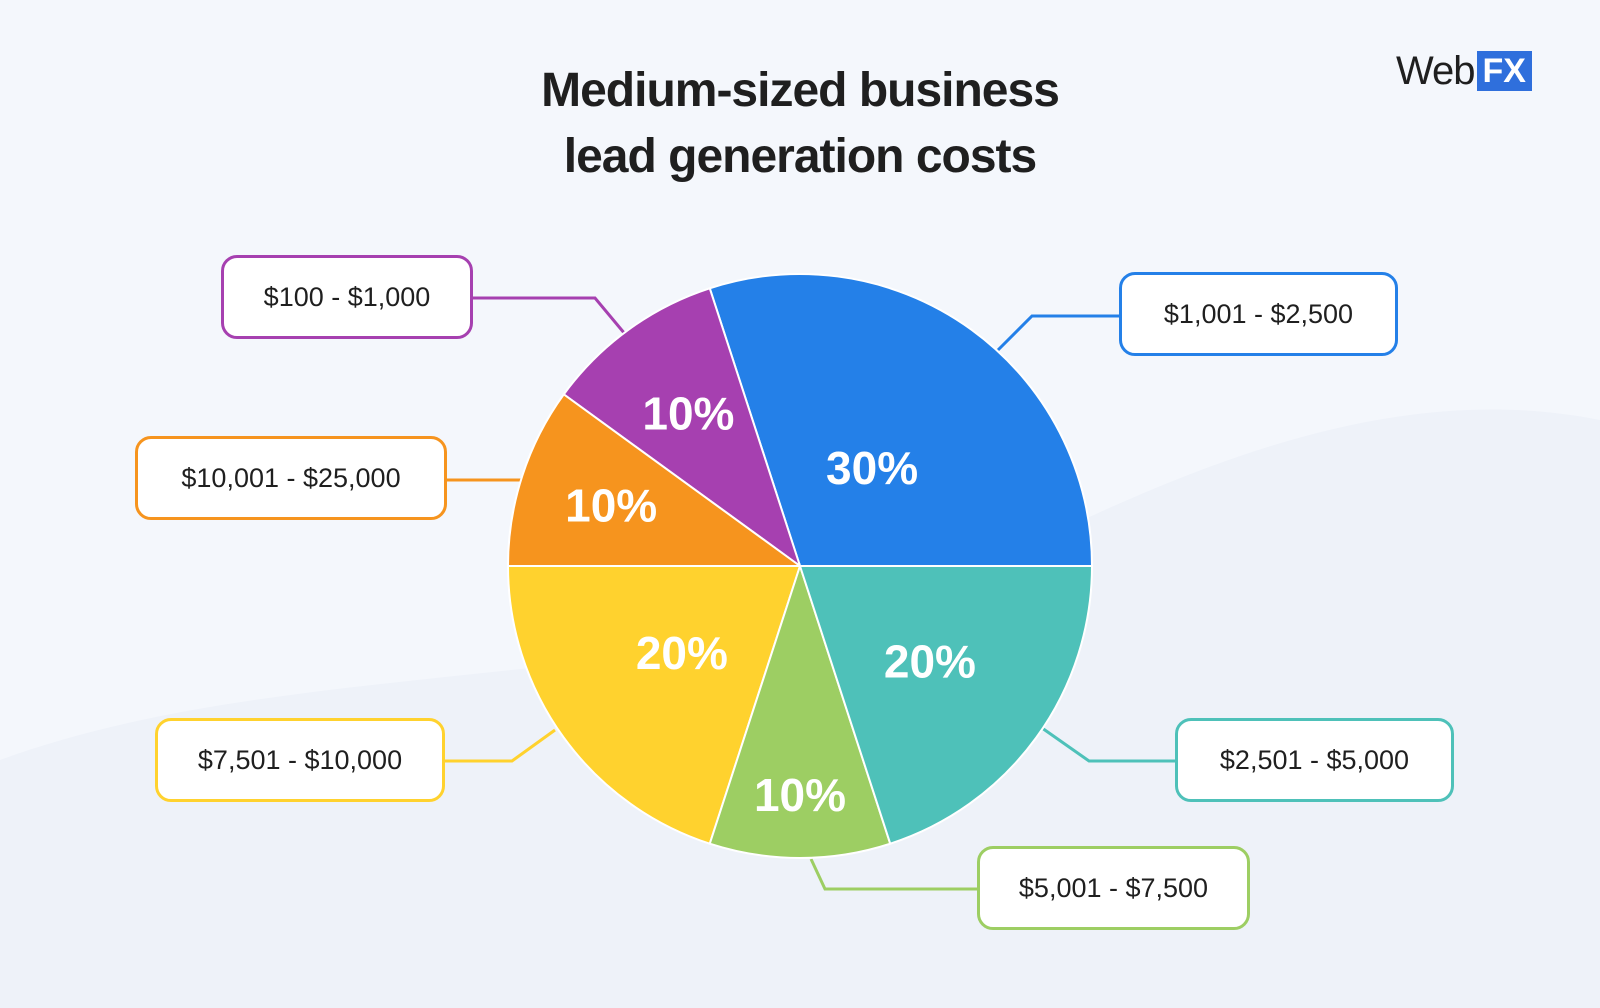  I want to click on legend-label: $100 - $1,000, so click(347, 297).